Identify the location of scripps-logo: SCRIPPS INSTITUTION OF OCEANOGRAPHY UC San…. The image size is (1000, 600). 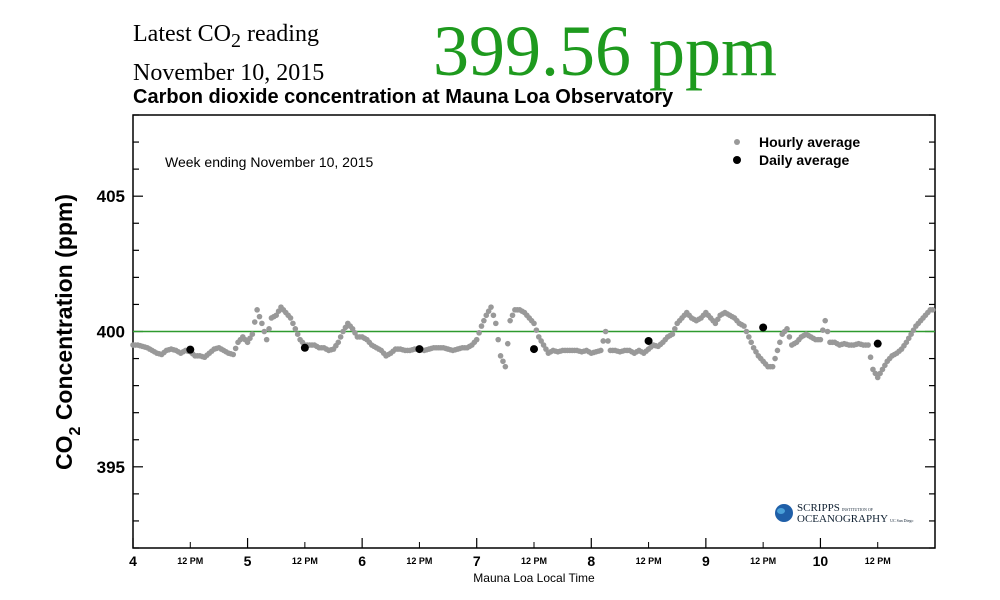
(844, 513).